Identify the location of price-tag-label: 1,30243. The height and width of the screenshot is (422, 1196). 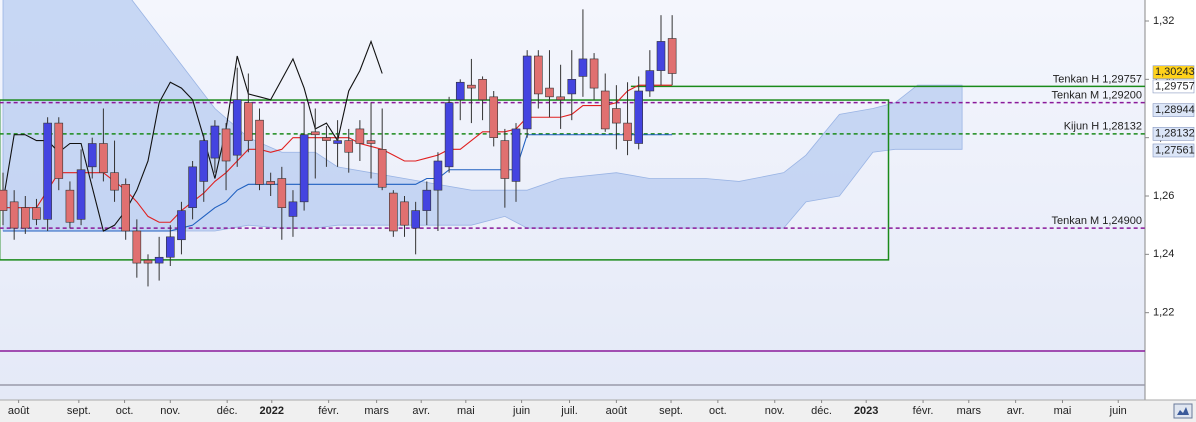
(1175, 72).